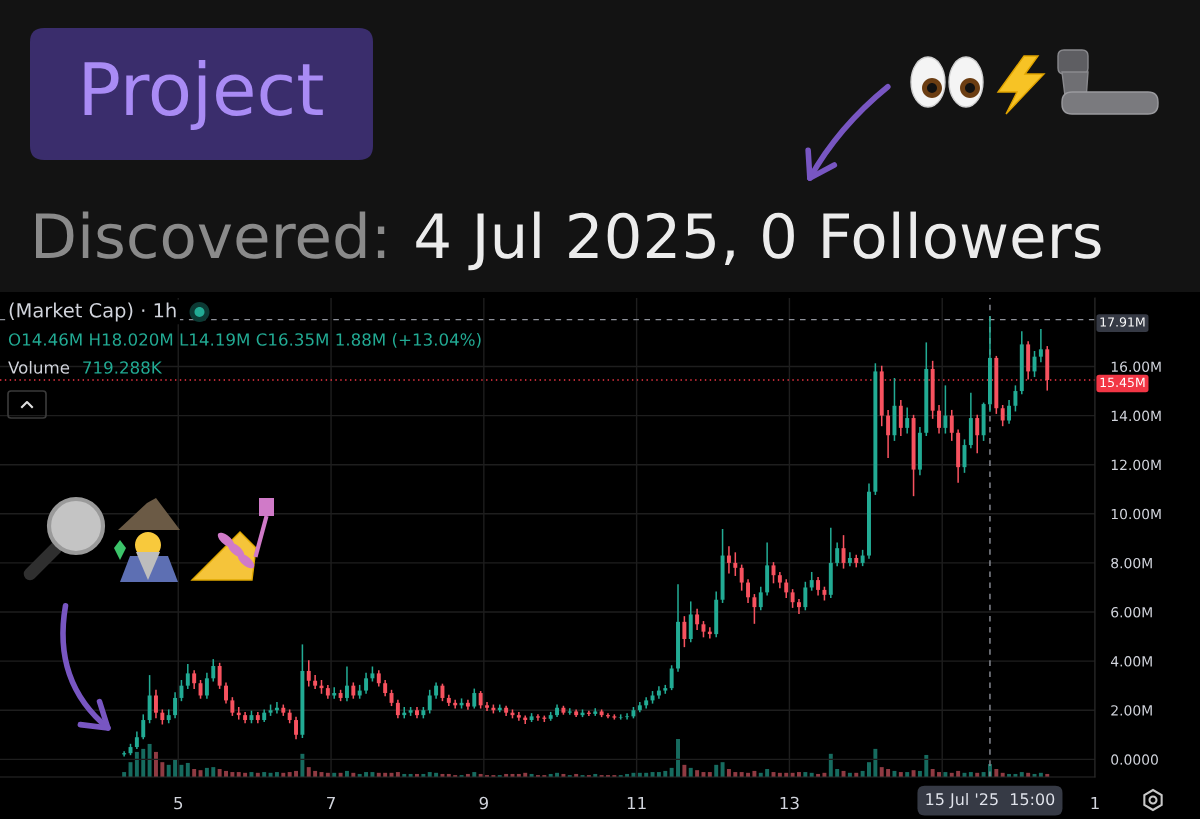  I want to click on x-tick-label: 11, so click(636, 803).